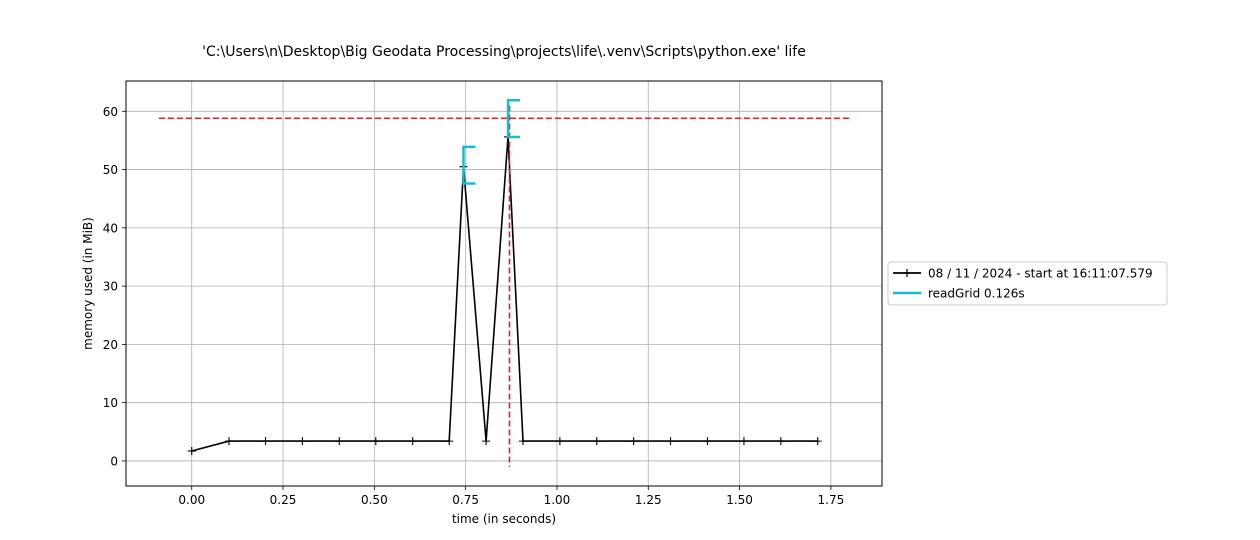 This screenshot has width=1260, height=540. What do you see at coordinates (110, 287) in the screenshot?
I see `y-tick-label: 30` at bounding box center [110, 287].